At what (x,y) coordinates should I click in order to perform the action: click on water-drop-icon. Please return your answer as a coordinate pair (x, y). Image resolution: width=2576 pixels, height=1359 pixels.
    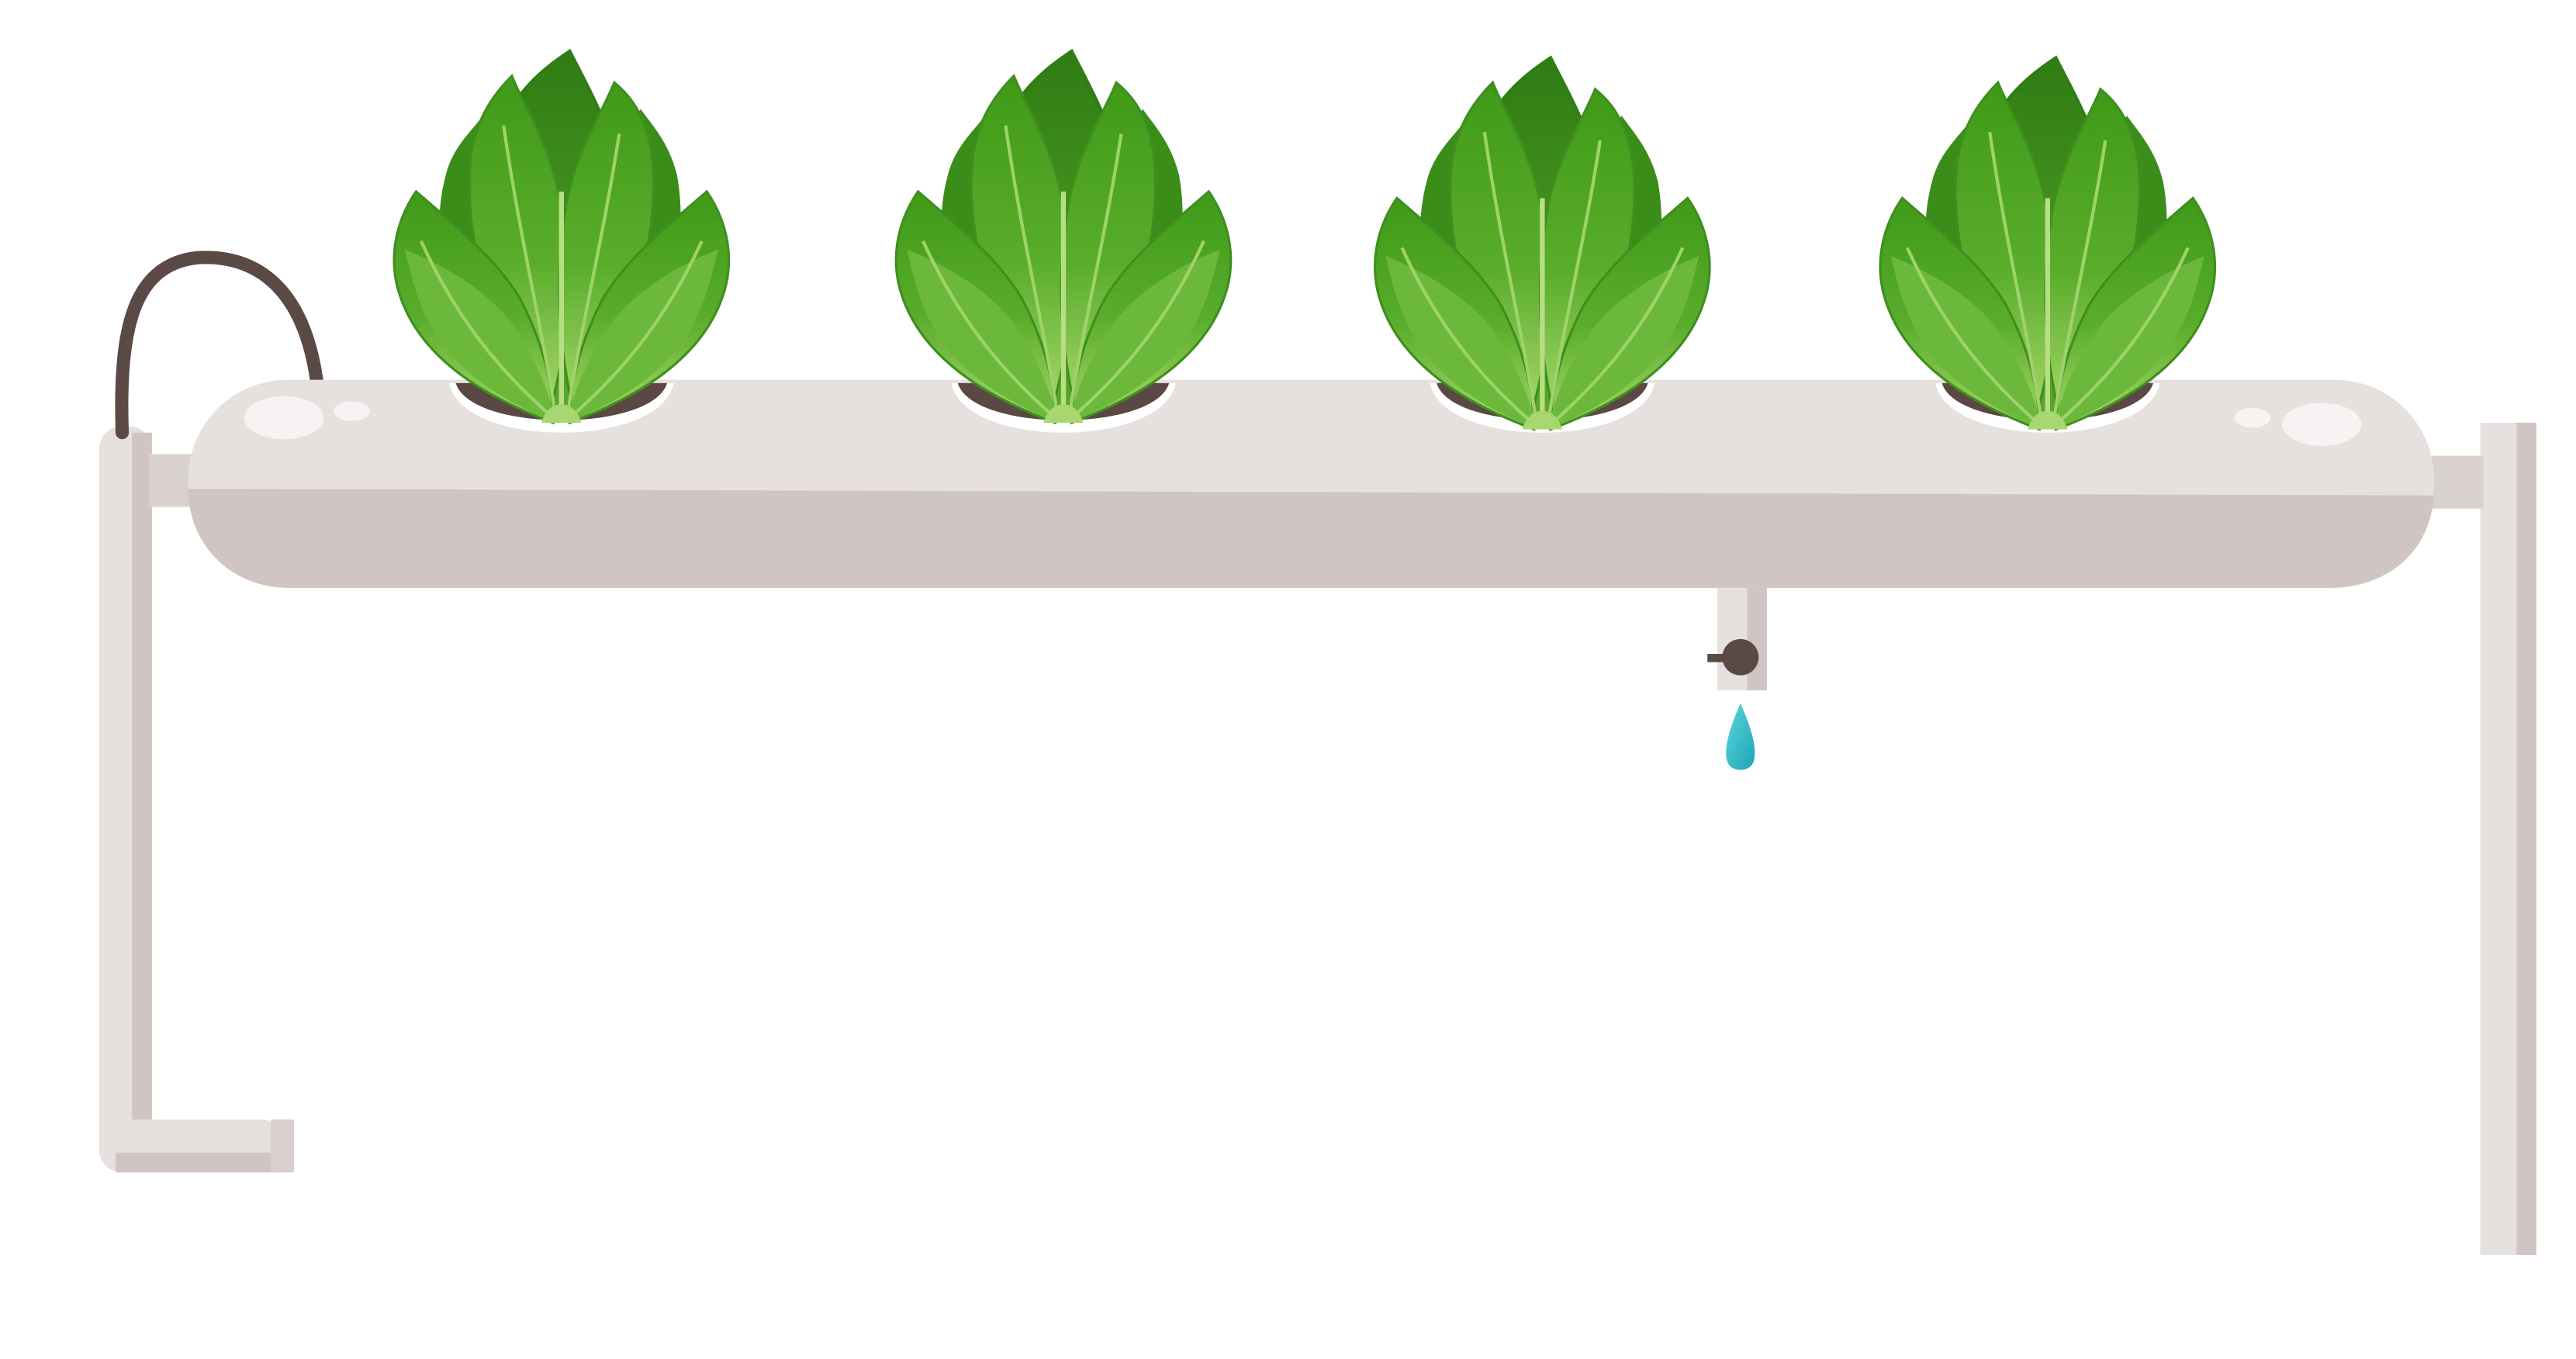
    Looking at the image, I should click on (1740, 736).